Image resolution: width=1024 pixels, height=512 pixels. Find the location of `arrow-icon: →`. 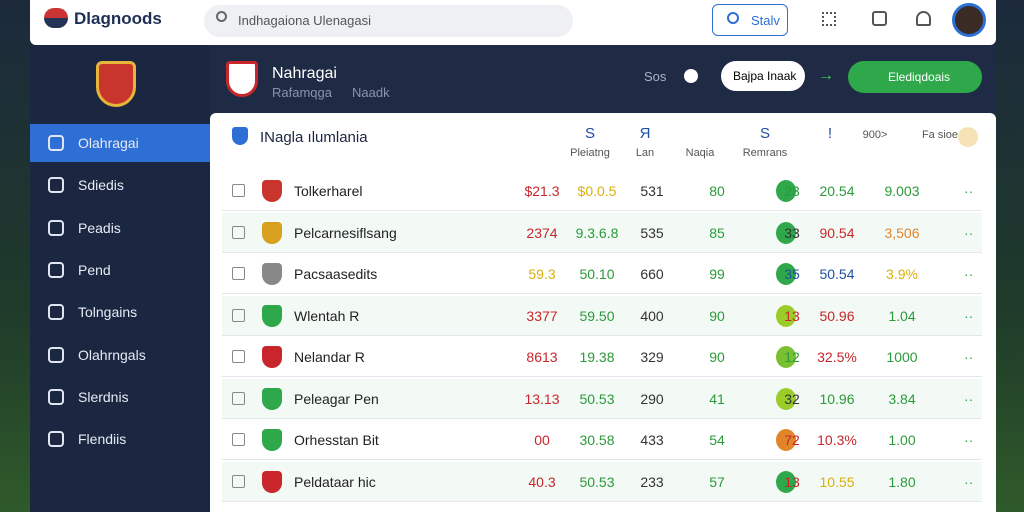

arrow-icon: → is located at coordinates (826, 75).